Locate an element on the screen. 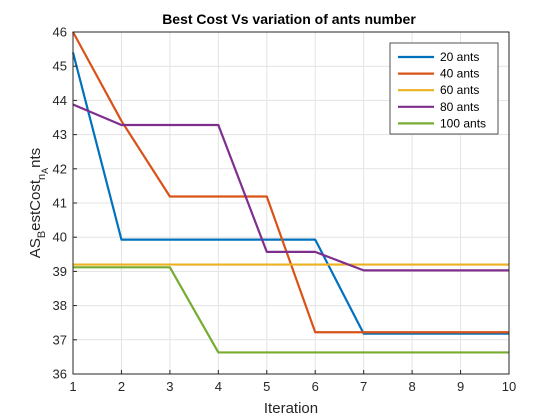 The width and height of the screenshot is (560, 420). x-tick-label: 8 is located at coordinates (411, 386).